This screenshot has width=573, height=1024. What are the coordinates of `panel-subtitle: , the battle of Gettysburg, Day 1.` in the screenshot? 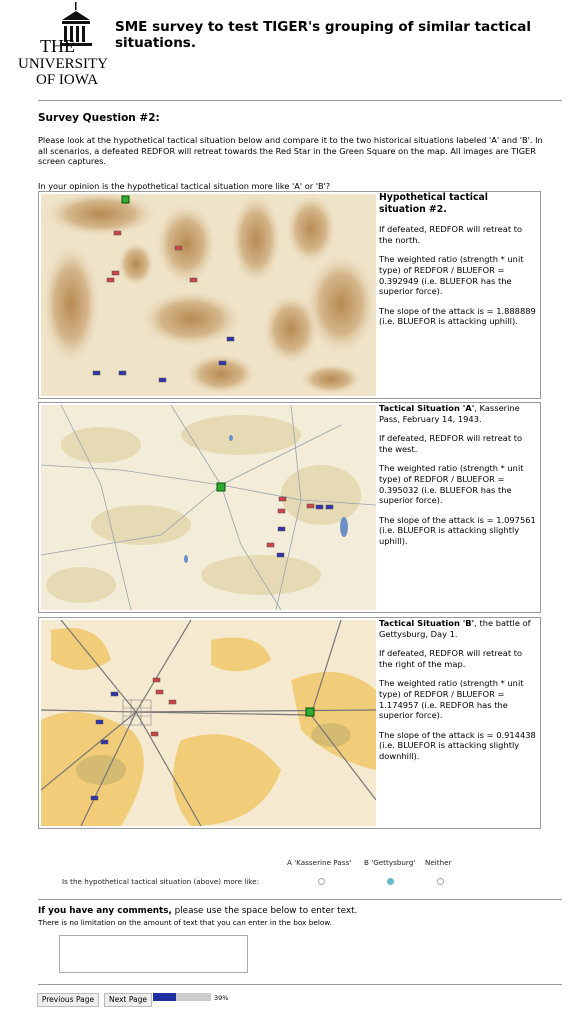 It's located at (455, 628).